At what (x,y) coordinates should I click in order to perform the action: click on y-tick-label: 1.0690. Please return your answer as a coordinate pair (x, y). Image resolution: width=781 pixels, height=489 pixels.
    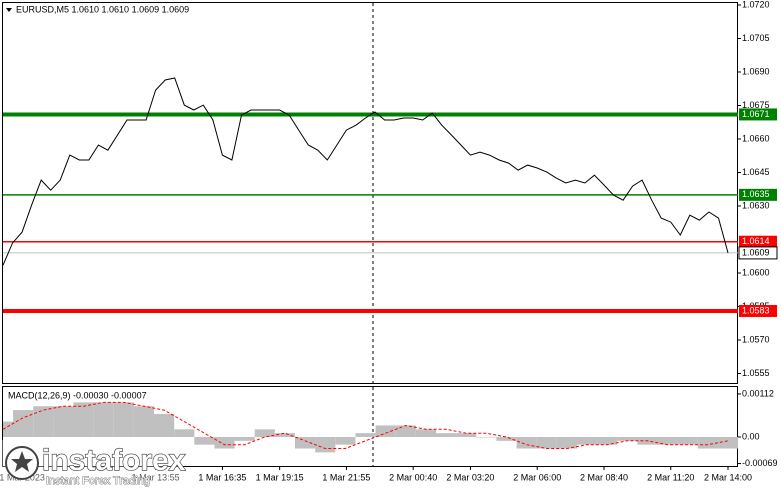
    Looking at the image, I should click on (756, 71).